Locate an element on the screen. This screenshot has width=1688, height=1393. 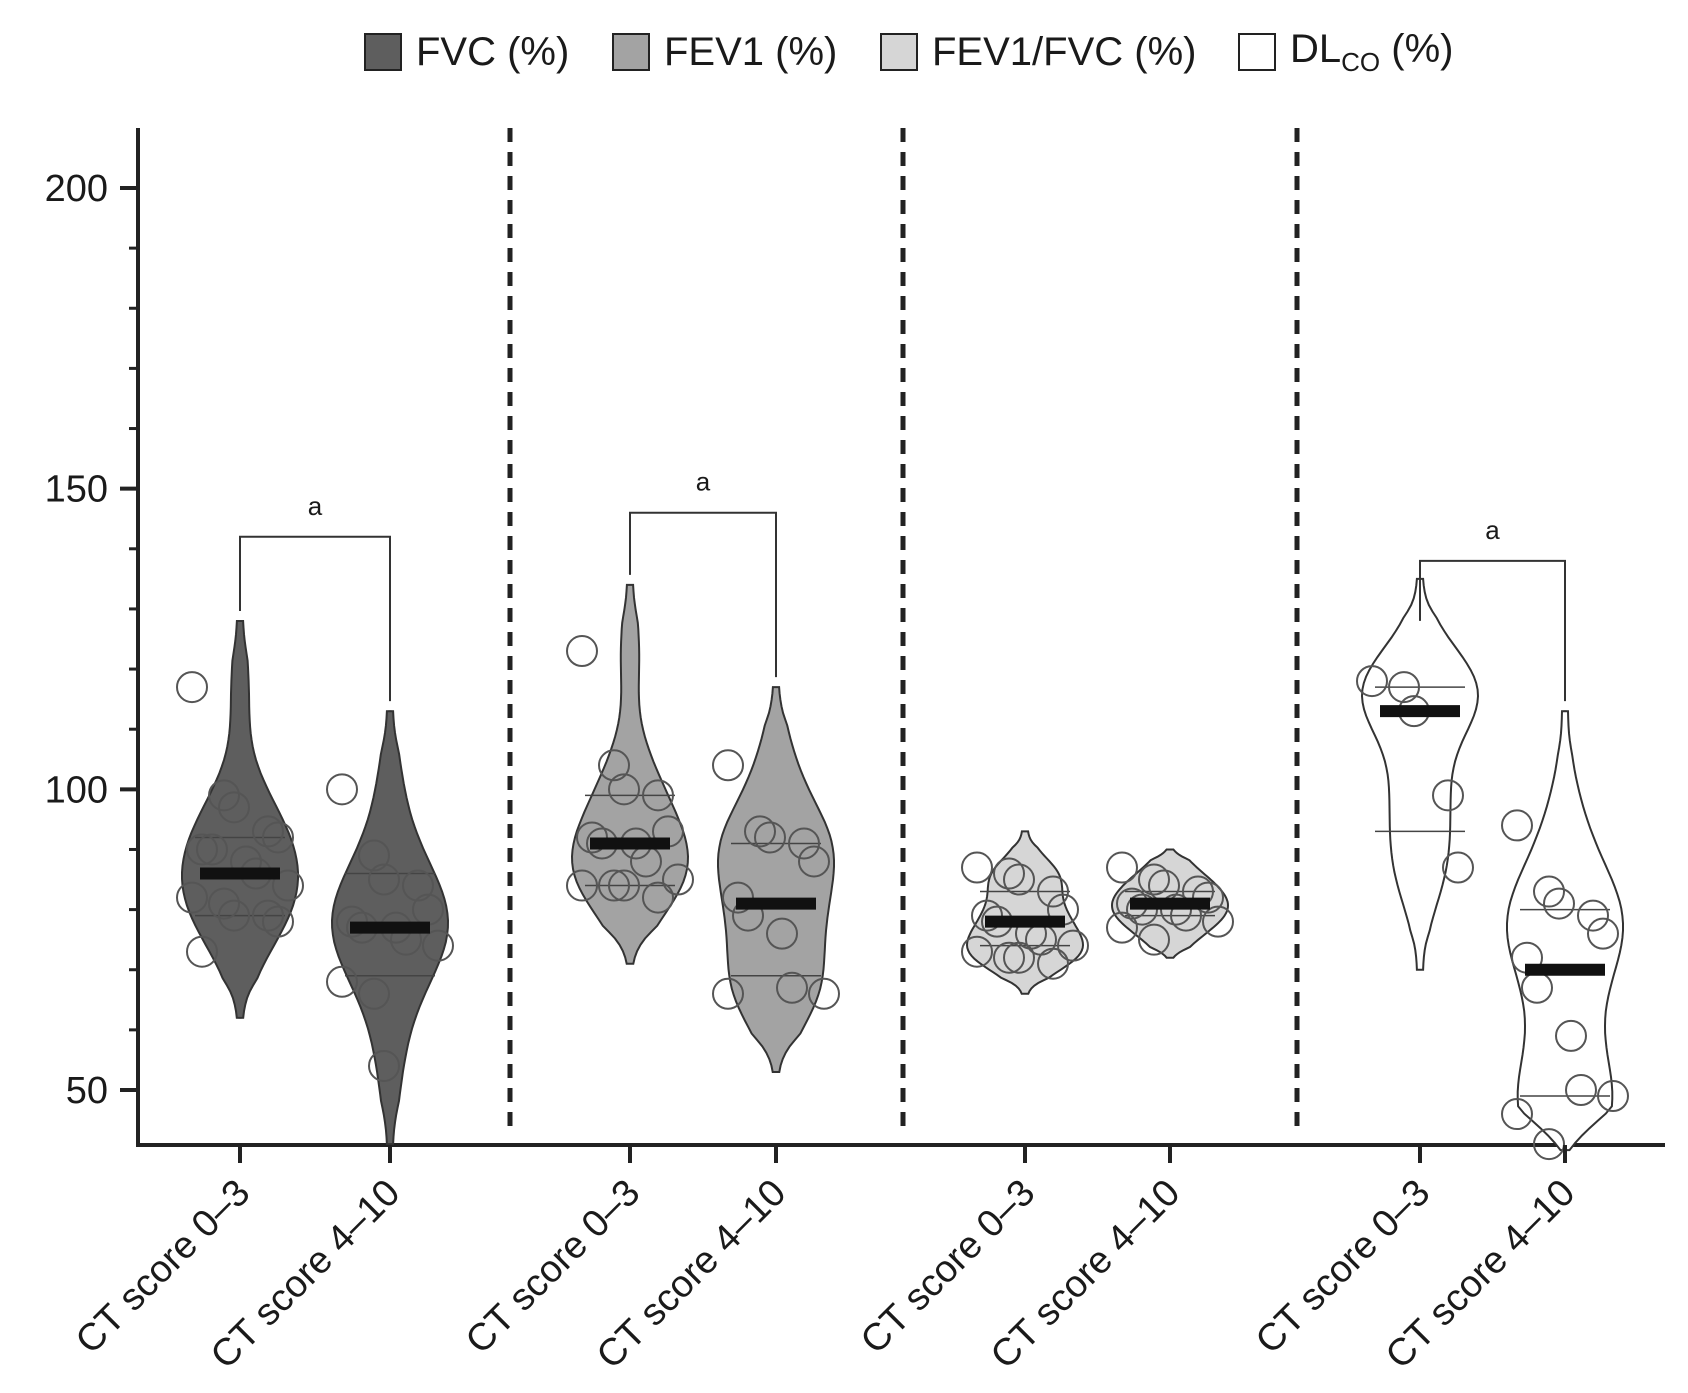
legend-item-fev1: FEV1 (%) is located at coordinates (724, 52).